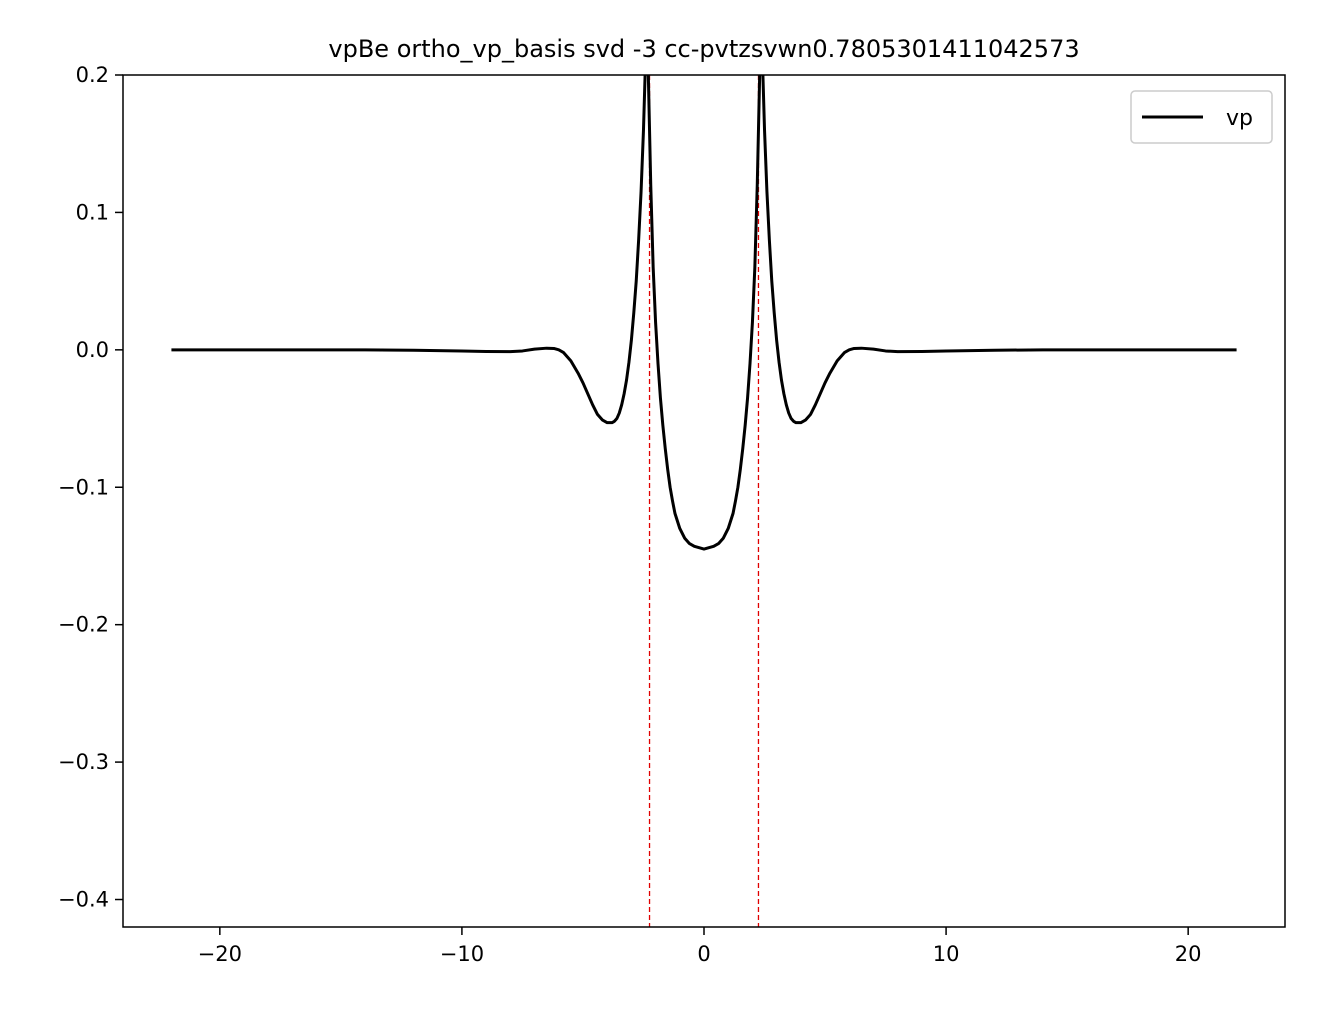 The width and height of the screenshot is (1344, 1012). What do you see at coordinates (462, 954) in the screenshot?
I see `x-tick-label: −10` at bounding box center [462, 954].